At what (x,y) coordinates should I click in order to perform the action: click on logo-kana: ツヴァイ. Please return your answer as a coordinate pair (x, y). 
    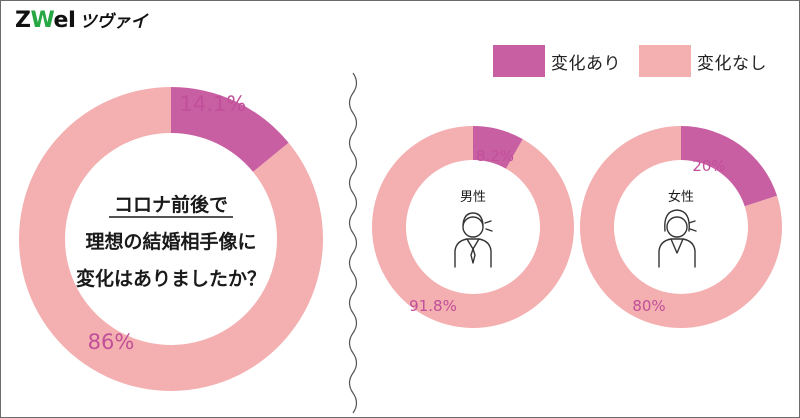
    Looking at the image, I should click on (113, 22).